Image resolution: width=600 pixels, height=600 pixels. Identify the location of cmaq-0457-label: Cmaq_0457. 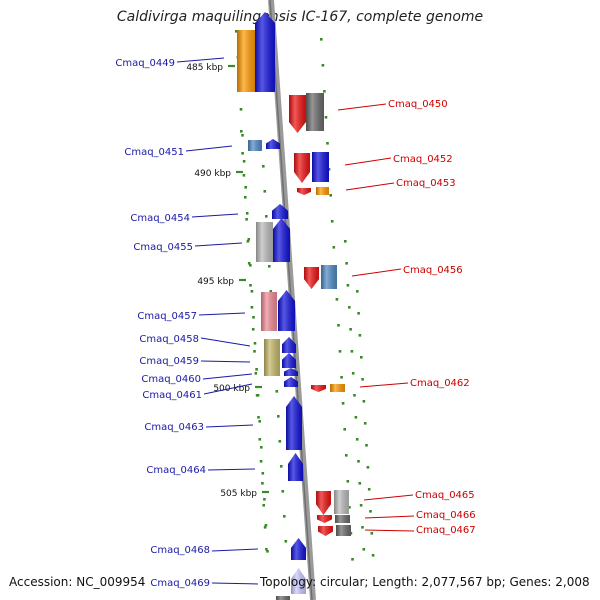
(167, 316).